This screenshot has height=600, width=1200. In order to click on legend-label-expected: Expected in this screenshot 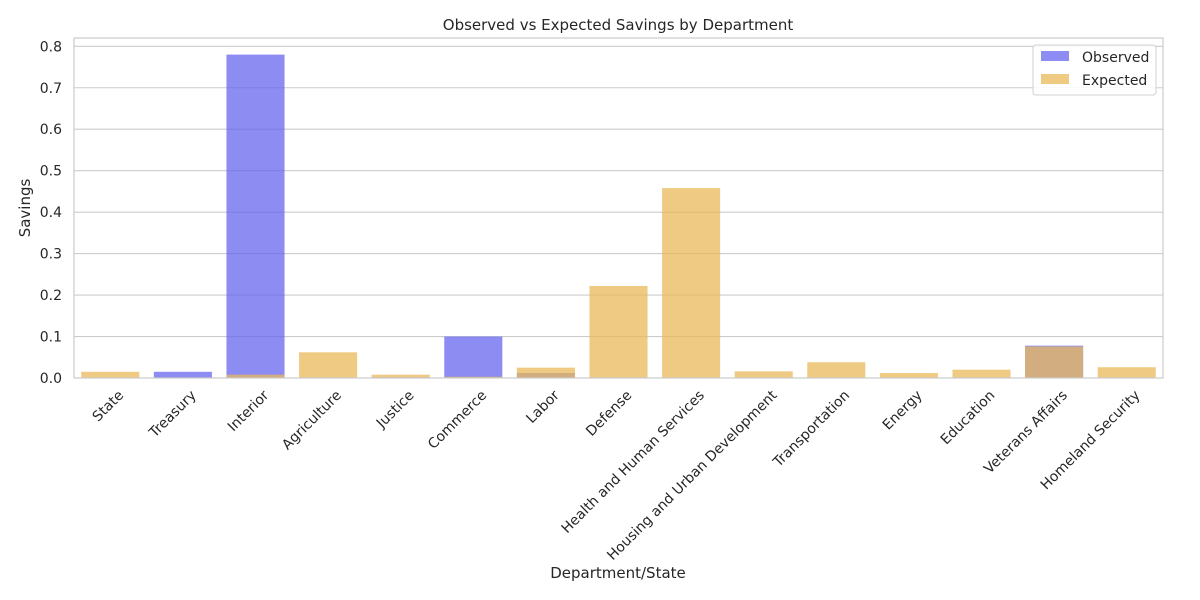, I will do `click(1114, 81)`.